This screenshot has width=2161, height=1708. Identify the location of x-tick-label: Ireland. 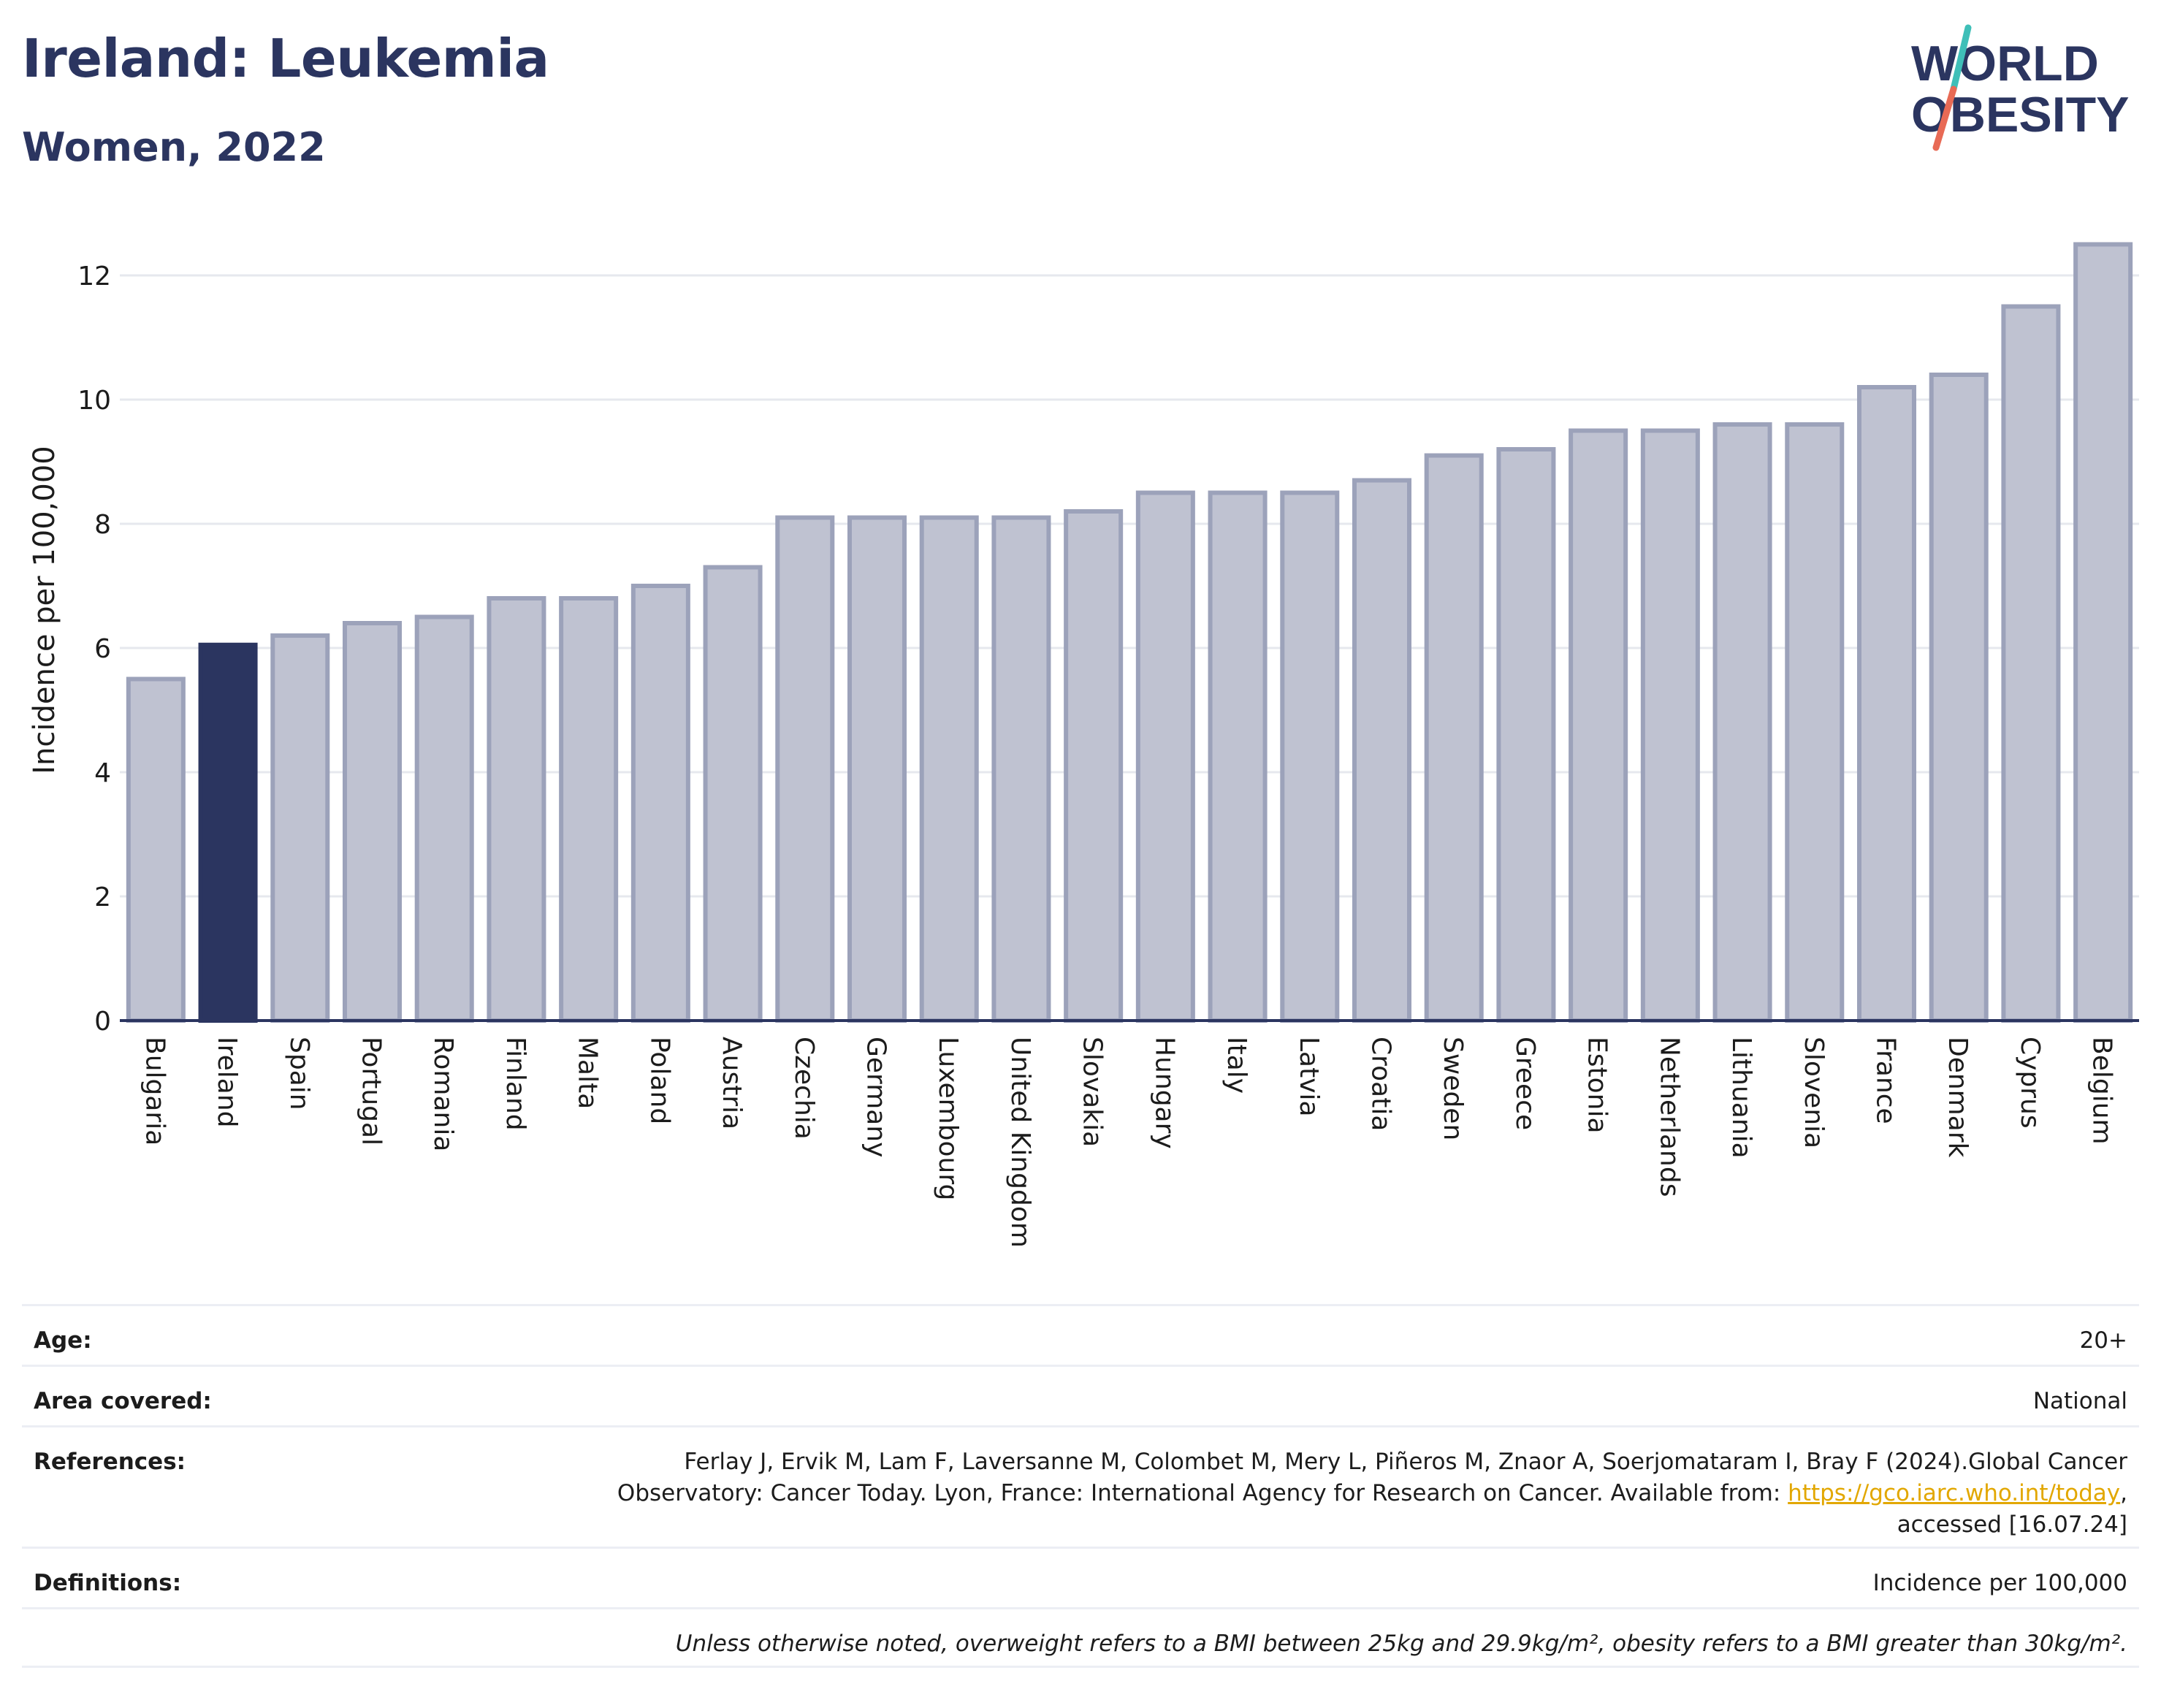
(227, 1082).